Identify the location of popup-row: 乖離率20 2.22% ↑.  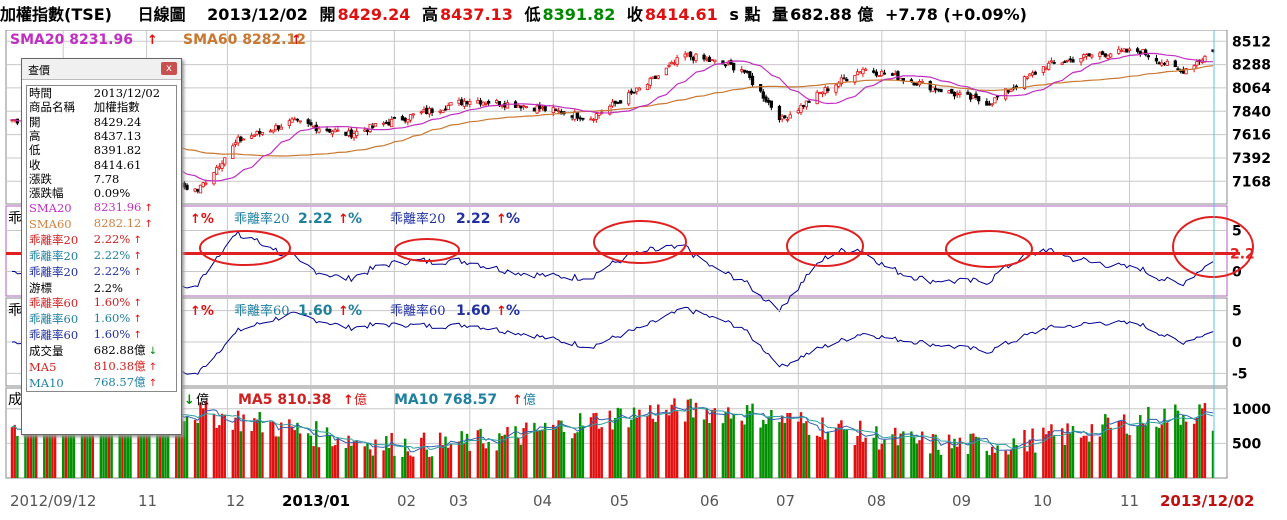
(102, 272).